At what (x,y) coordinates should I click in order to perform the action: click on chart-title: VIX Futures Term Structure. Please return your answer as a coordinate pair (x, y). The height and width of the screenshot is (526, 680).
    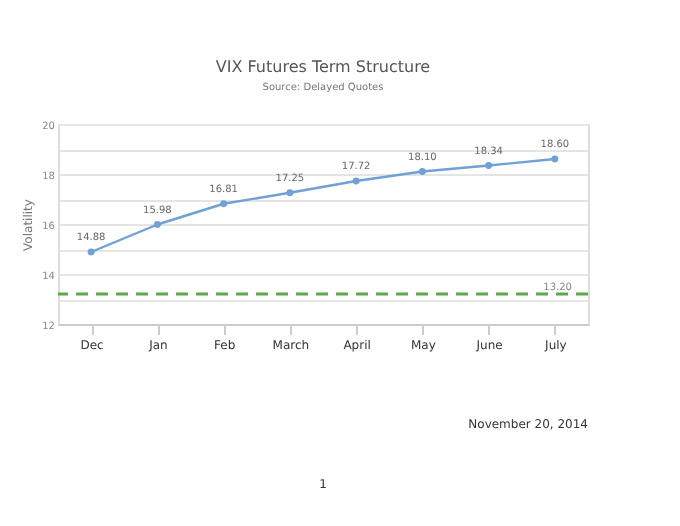
    Looking at the image, I should click on (323, 67).